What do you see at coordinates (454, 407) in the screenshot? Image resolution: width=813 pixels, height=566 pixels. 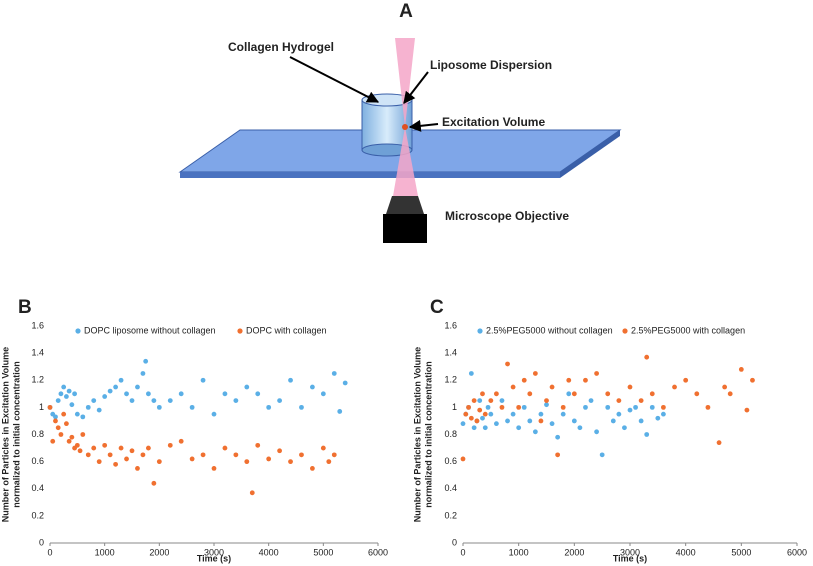 I see `y-tick-label: 1` at bounding box center [454, 407].